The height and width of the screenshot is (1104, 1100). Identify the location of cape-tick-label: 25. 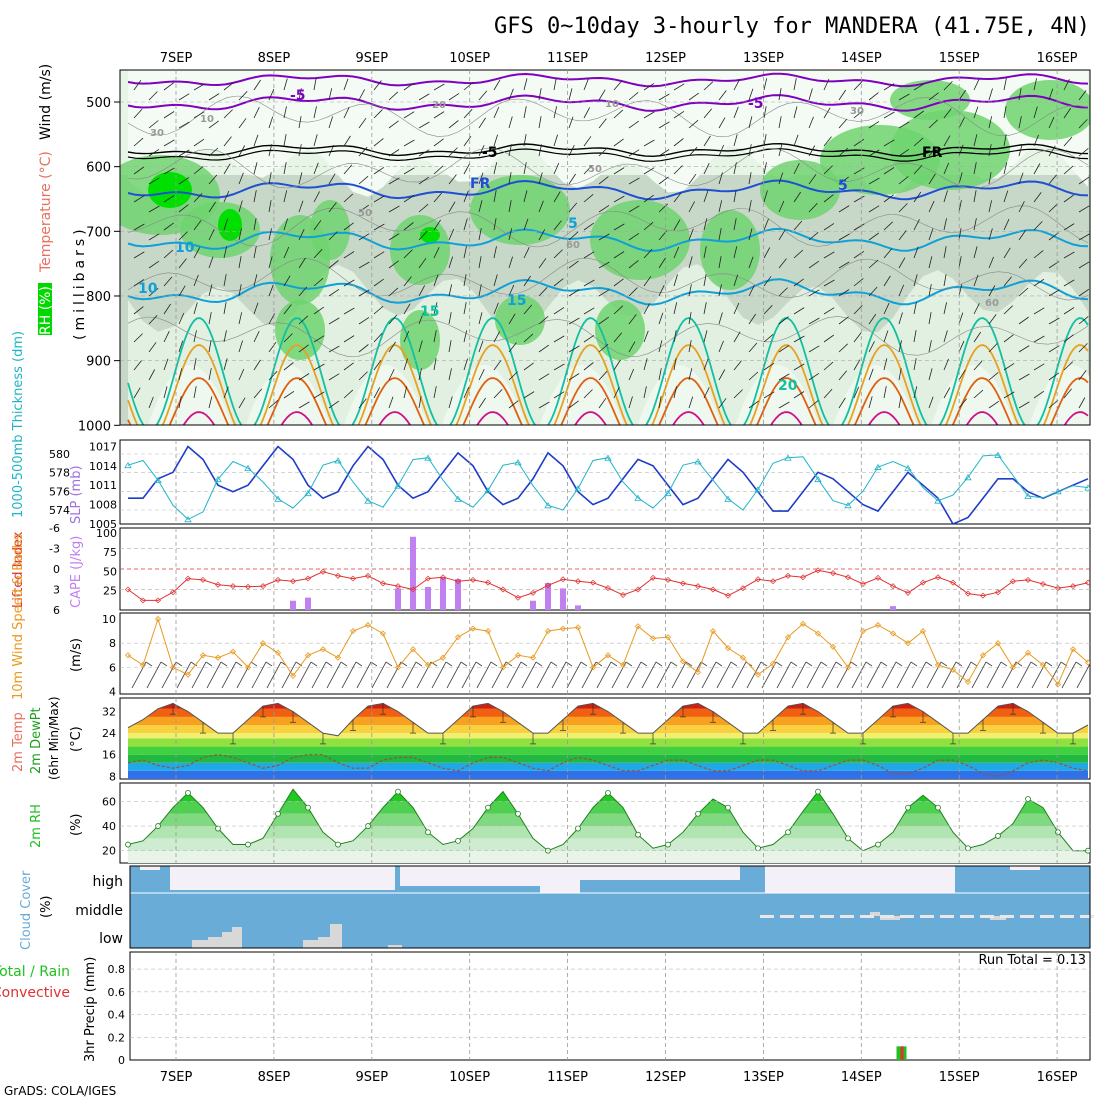
(110, 591).